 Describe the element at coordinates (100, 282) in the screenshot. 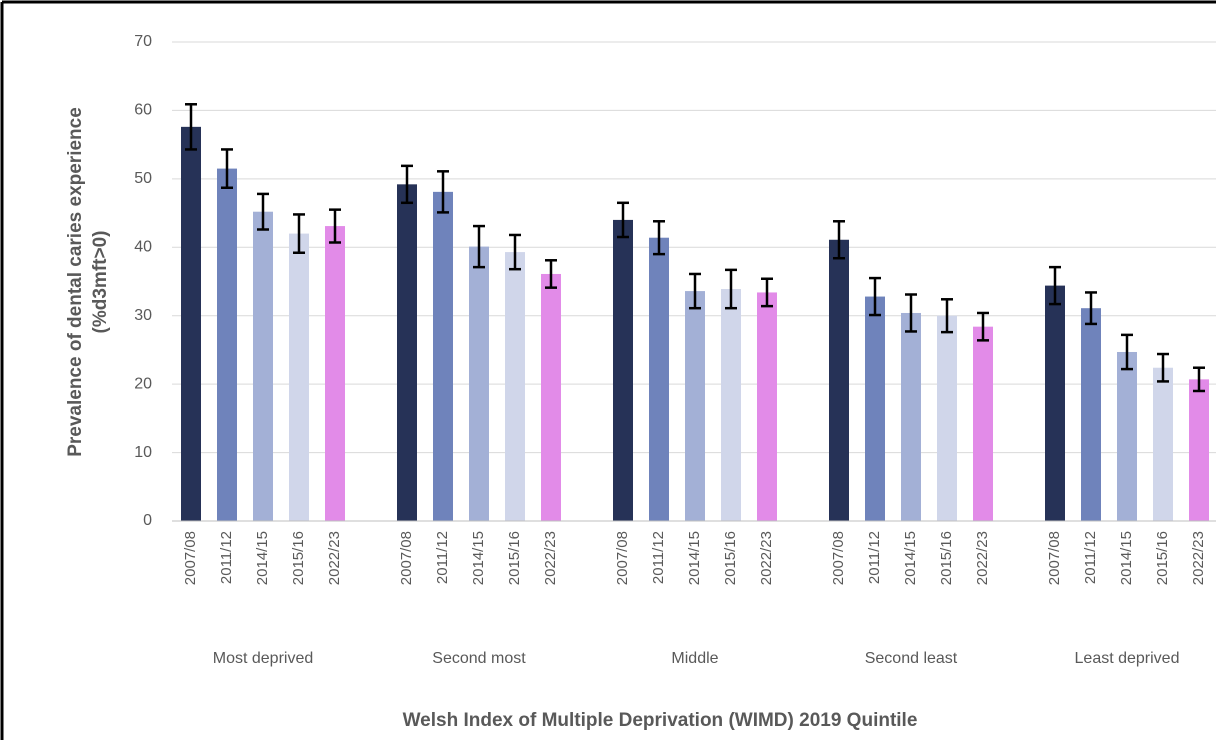

I see `y-axis-title: (%d3mft>0)` at that location.